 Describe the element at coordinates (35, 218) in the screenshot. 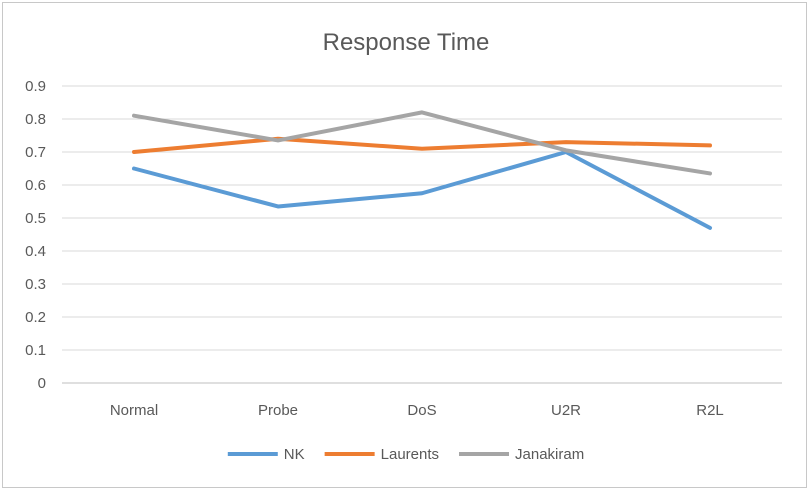

I see `y-tick-label: 0.5` at that location.